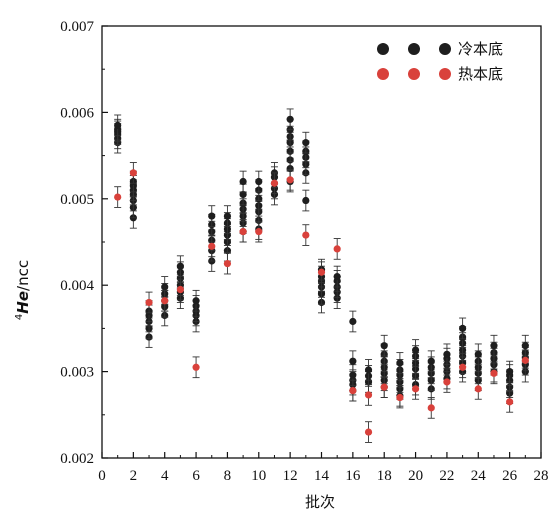  I want to click on y-axis-title-italic: He, so click(23, 302).